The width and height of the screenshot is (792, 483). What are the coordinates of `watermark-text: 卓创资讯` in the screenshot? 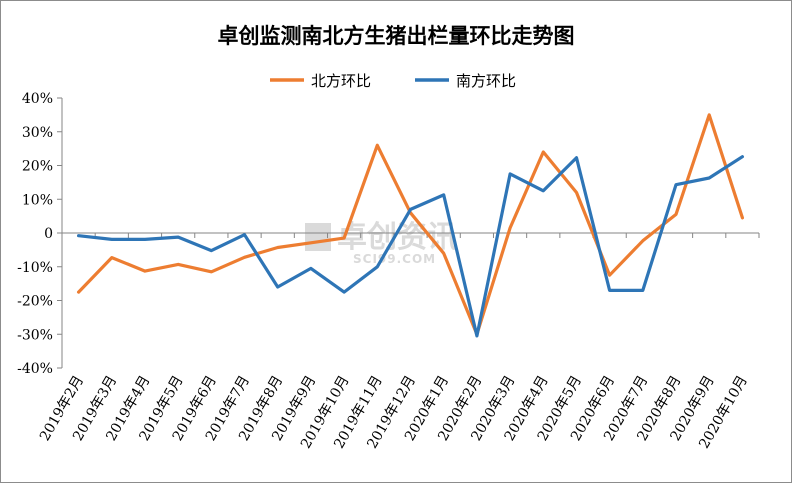 It's located at (397, 237).